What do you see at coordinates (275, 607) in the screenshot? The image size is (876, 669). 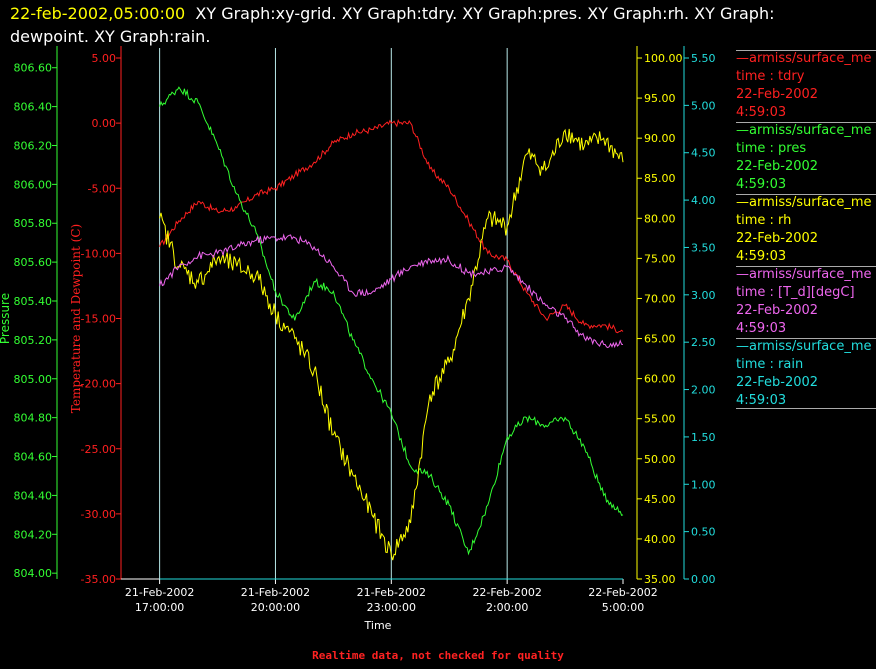 I see `x-tick-label: 20:00:00` at bounding box center [275, 607].